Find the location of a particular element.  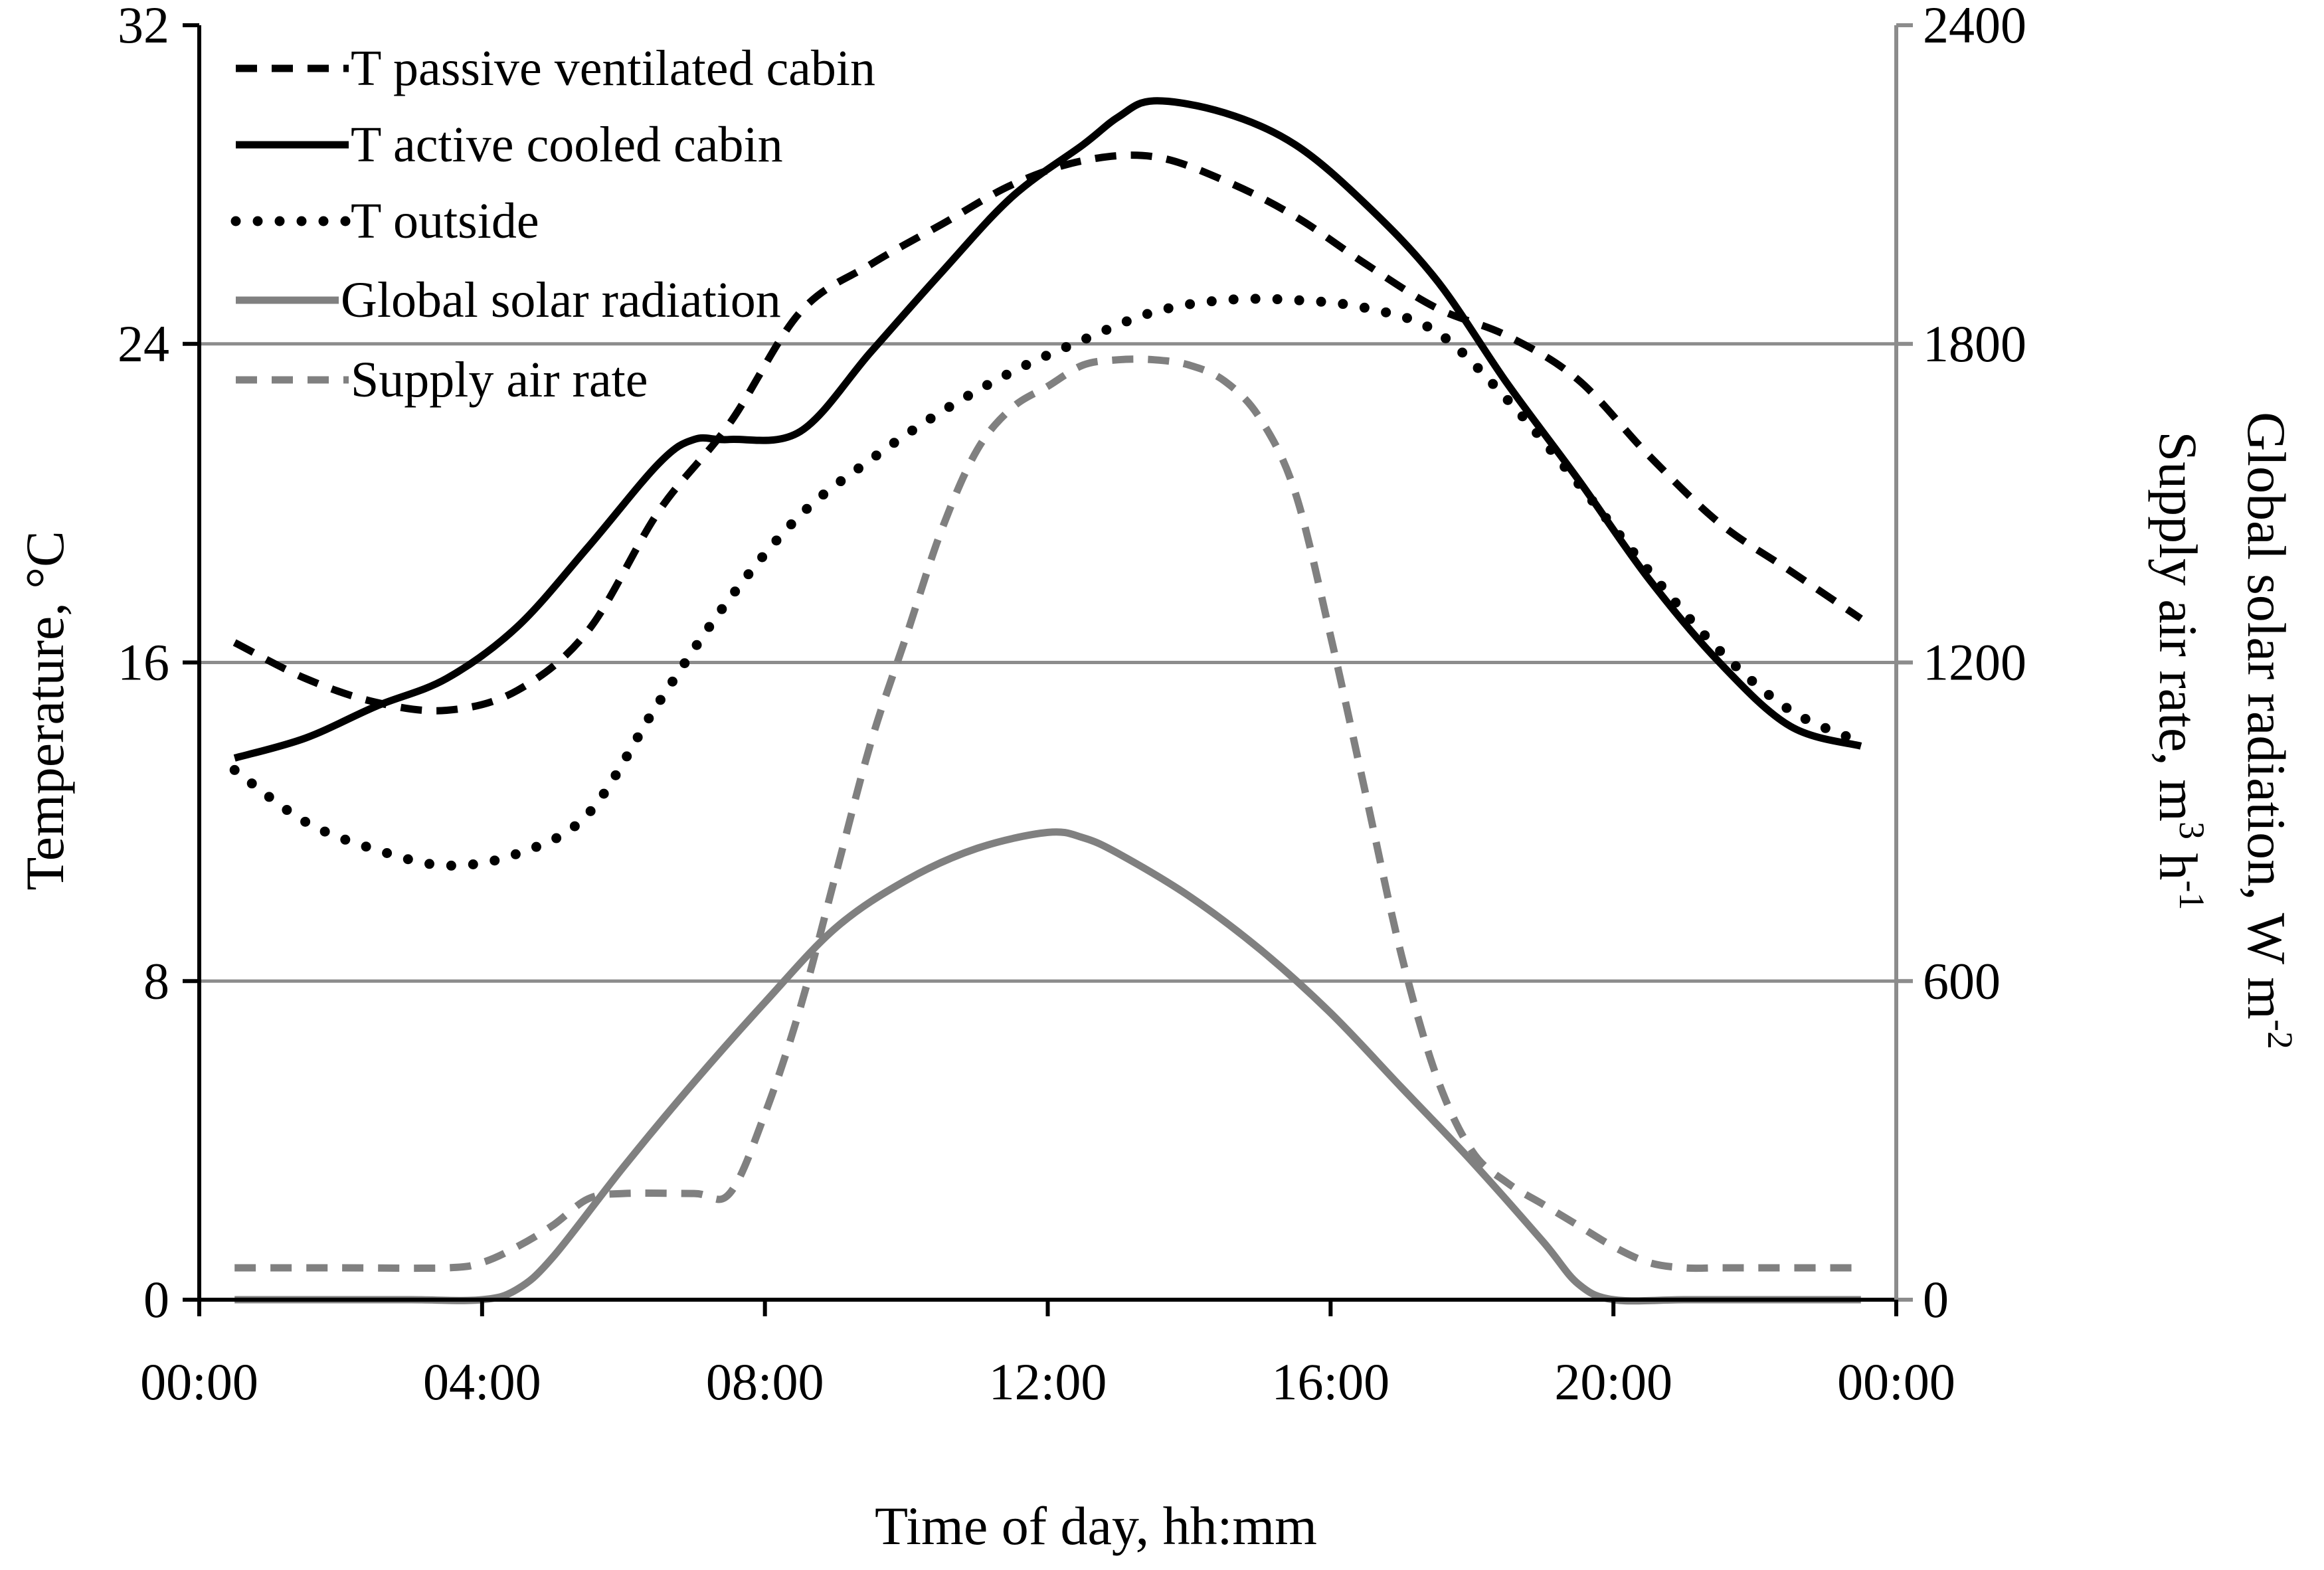

legend-label-supply: Supply air rate is located at coordinates (499, 380).